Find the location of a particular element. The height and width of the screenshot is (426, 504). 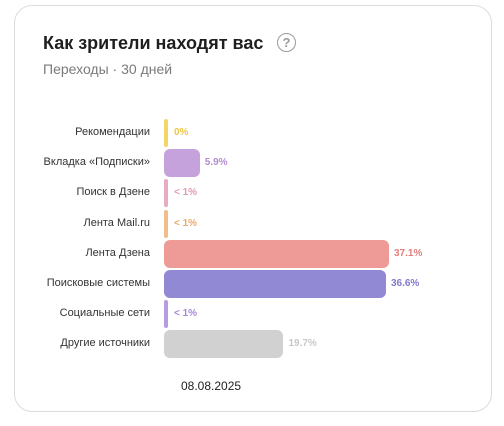

category-label: Социальные сети is located at coordinates (104, 313).